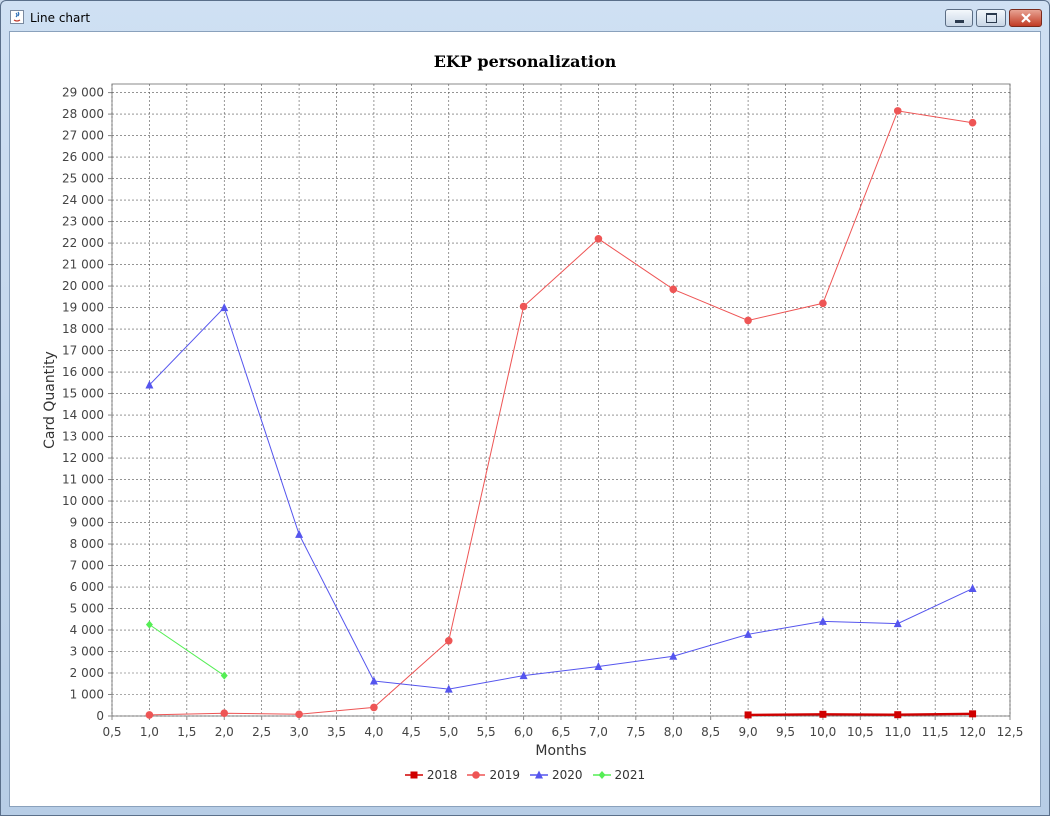 The width and height of the screenshot is (1050, 816). I want to click on x-tick-label: 7,0, so click(598, 732).